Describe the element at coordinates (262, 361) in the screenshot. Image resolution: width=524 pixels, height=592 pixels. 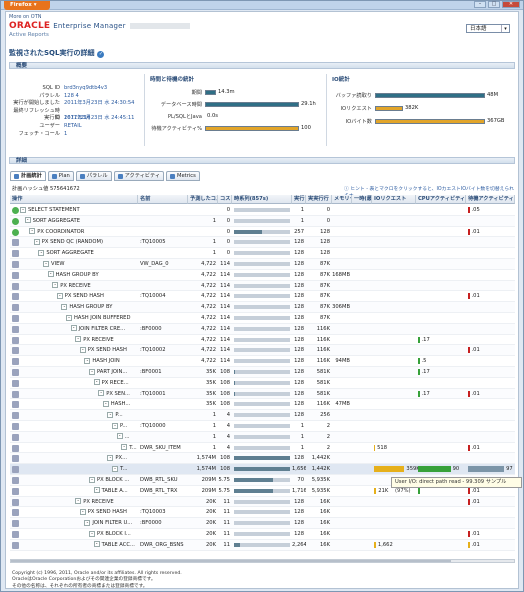
I see `table-row: - HASH JOIN 4,722 114 128 116K 94MB .5` at that location.